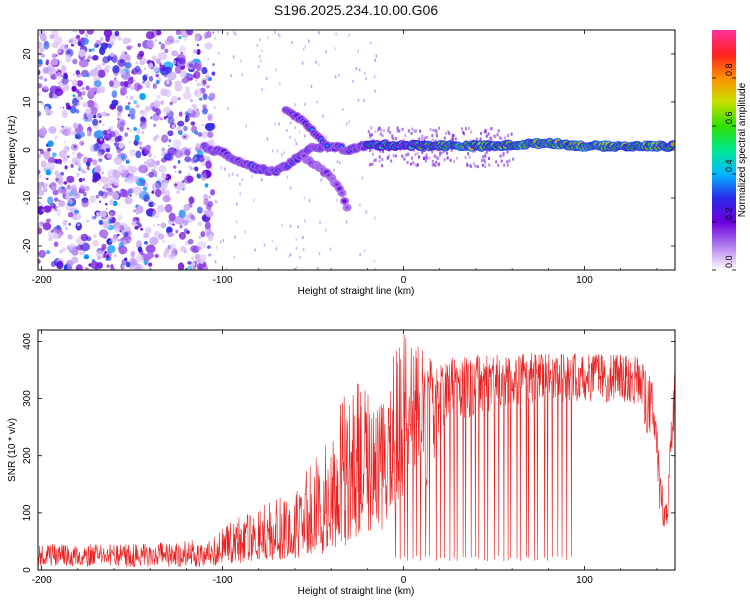 The width and height of the screenshot is (750, 600). Describe the element at coordinates (27, 570) in the screenshot. I see `snr-y-tick-label: 0` at that location.